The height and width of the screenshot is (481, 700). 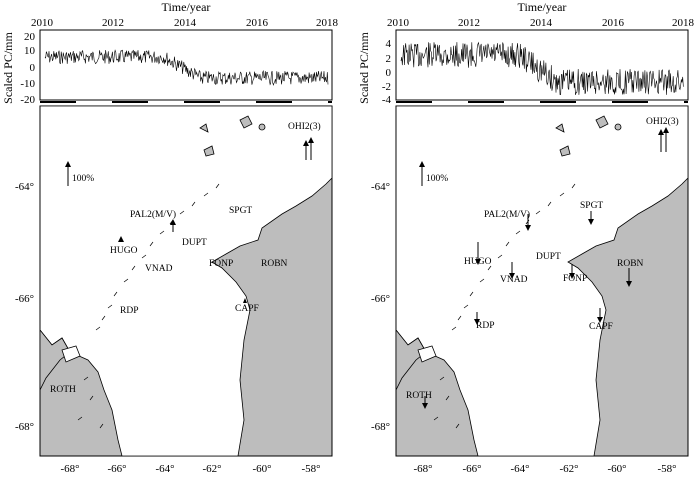 What do you see at coordinates (63, 390) in the screenshot?
I see `left-station-label-roth: ROTH` at bounding box center [63, 390].